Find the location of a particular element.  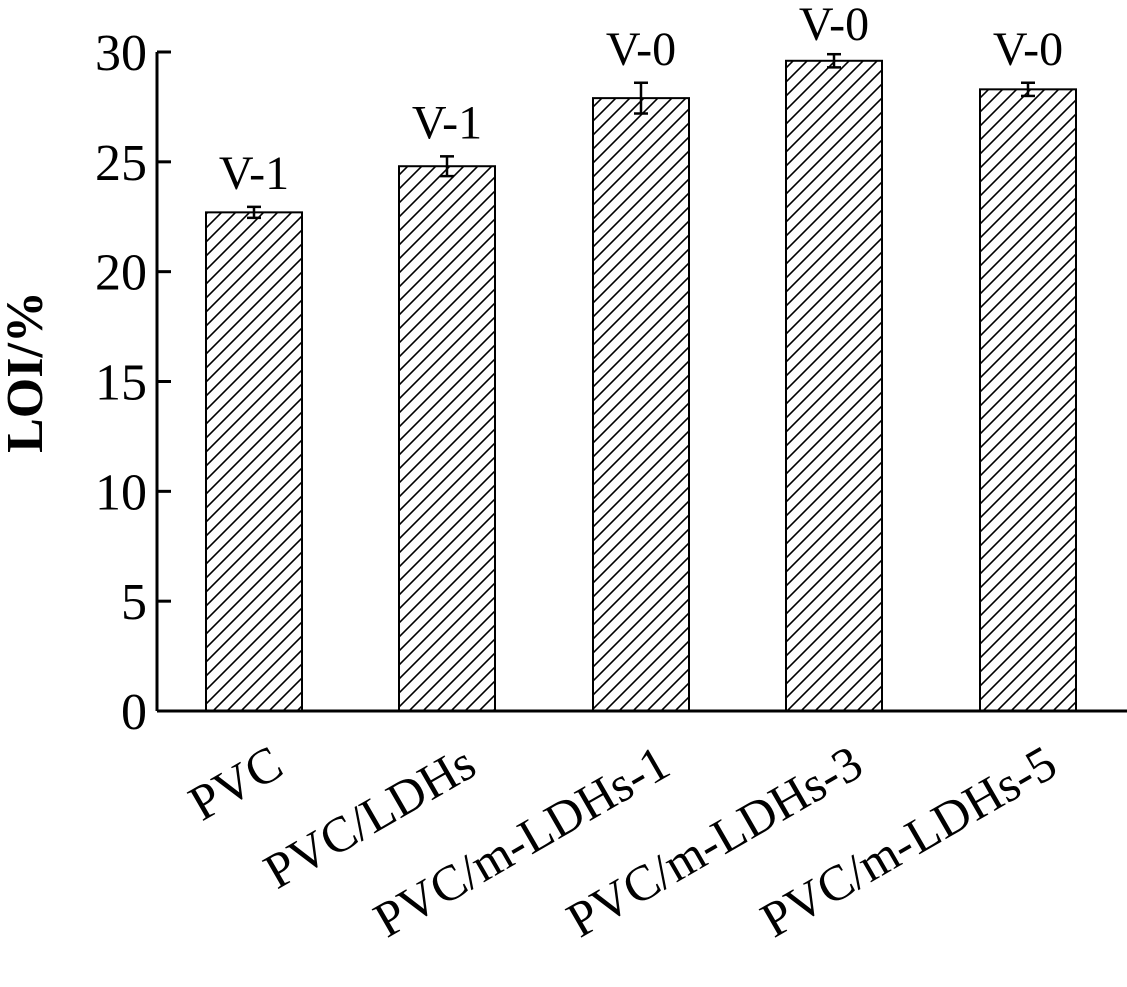

y-tick-label: 10 is located at coordinates (121, 492).